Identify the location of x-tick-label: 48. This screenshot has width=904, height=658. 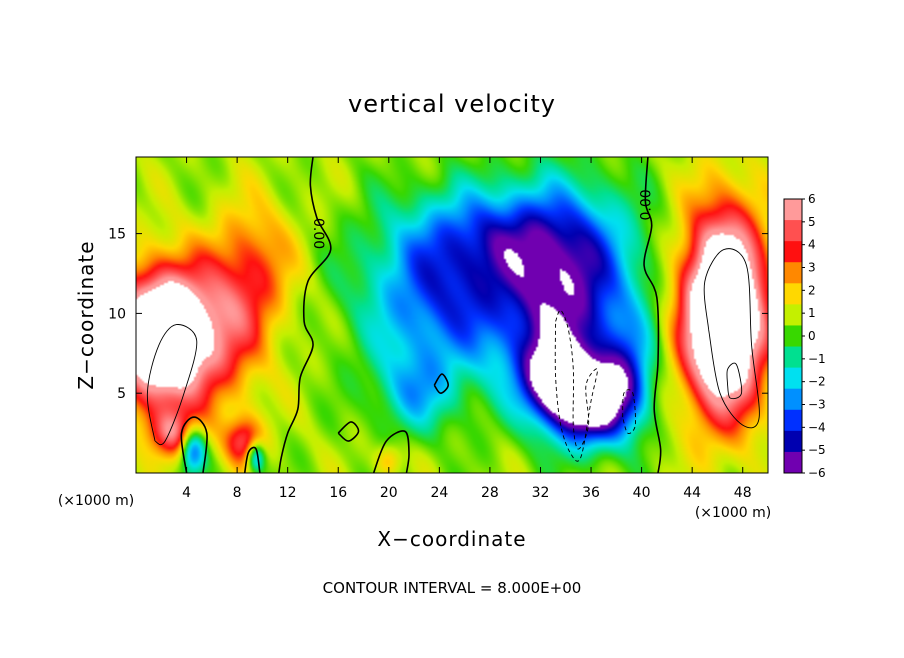
(743, 493).